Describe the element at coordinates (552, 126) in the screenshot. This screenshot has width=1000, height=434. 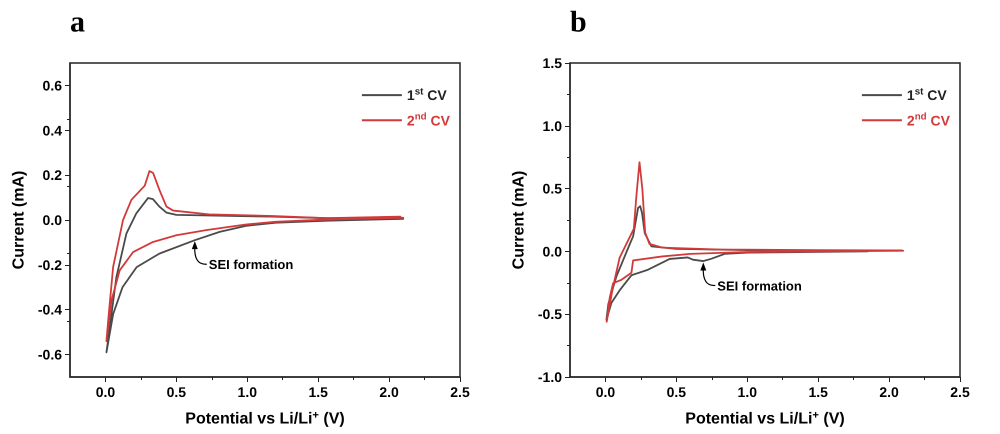
I see `y-tick-label: 1.0` at that location.